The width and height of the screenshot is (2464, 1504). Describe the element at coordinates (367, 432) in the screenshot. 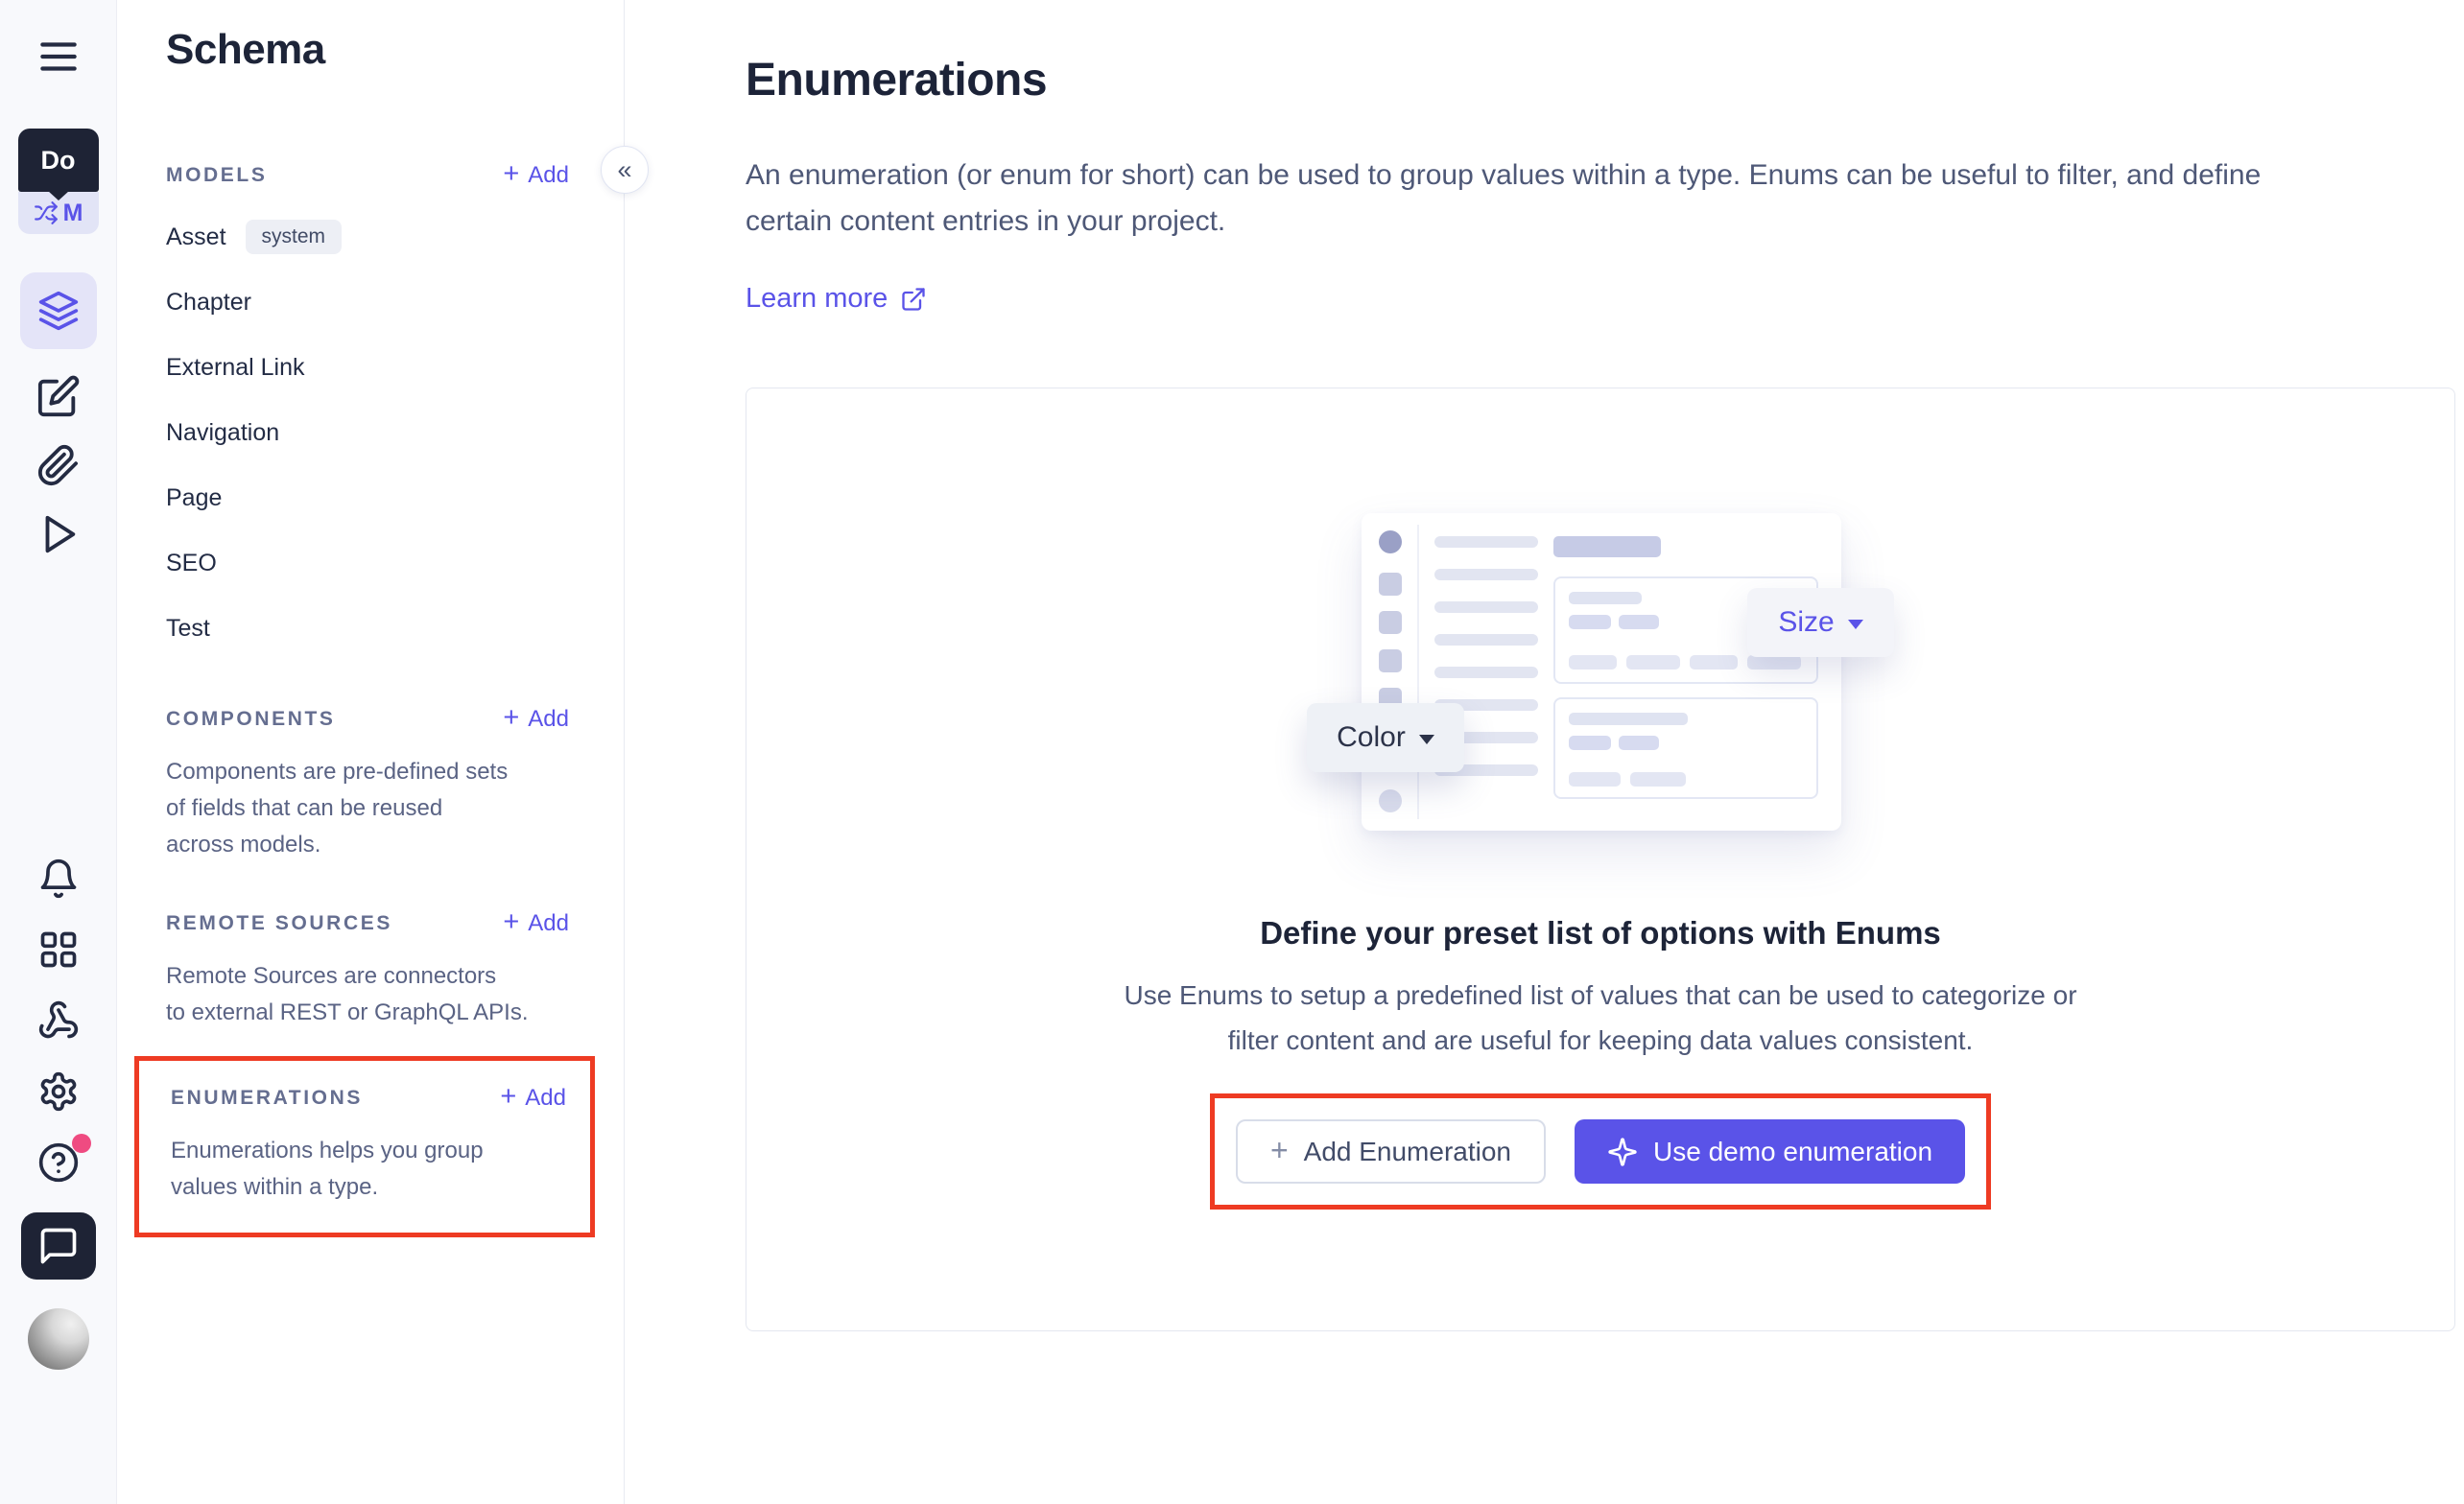

I see `model-item-navigation: Navigation` at that location.